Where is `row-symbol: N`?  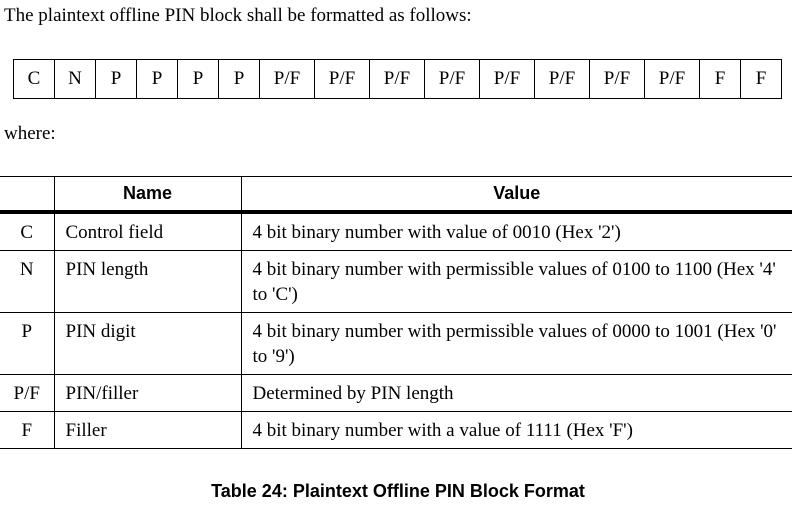 row-symbol: N is located at coordinates (27, 281).